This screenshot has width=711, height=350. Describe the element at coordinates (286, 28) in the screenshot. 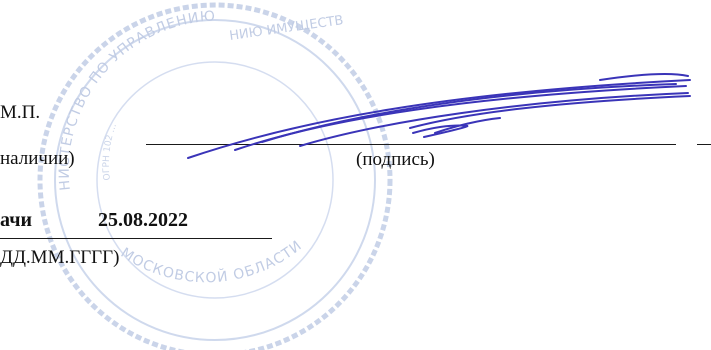

I see `stamp-ring-text: НИЮ ИМУЩЕСТВ` at that location.